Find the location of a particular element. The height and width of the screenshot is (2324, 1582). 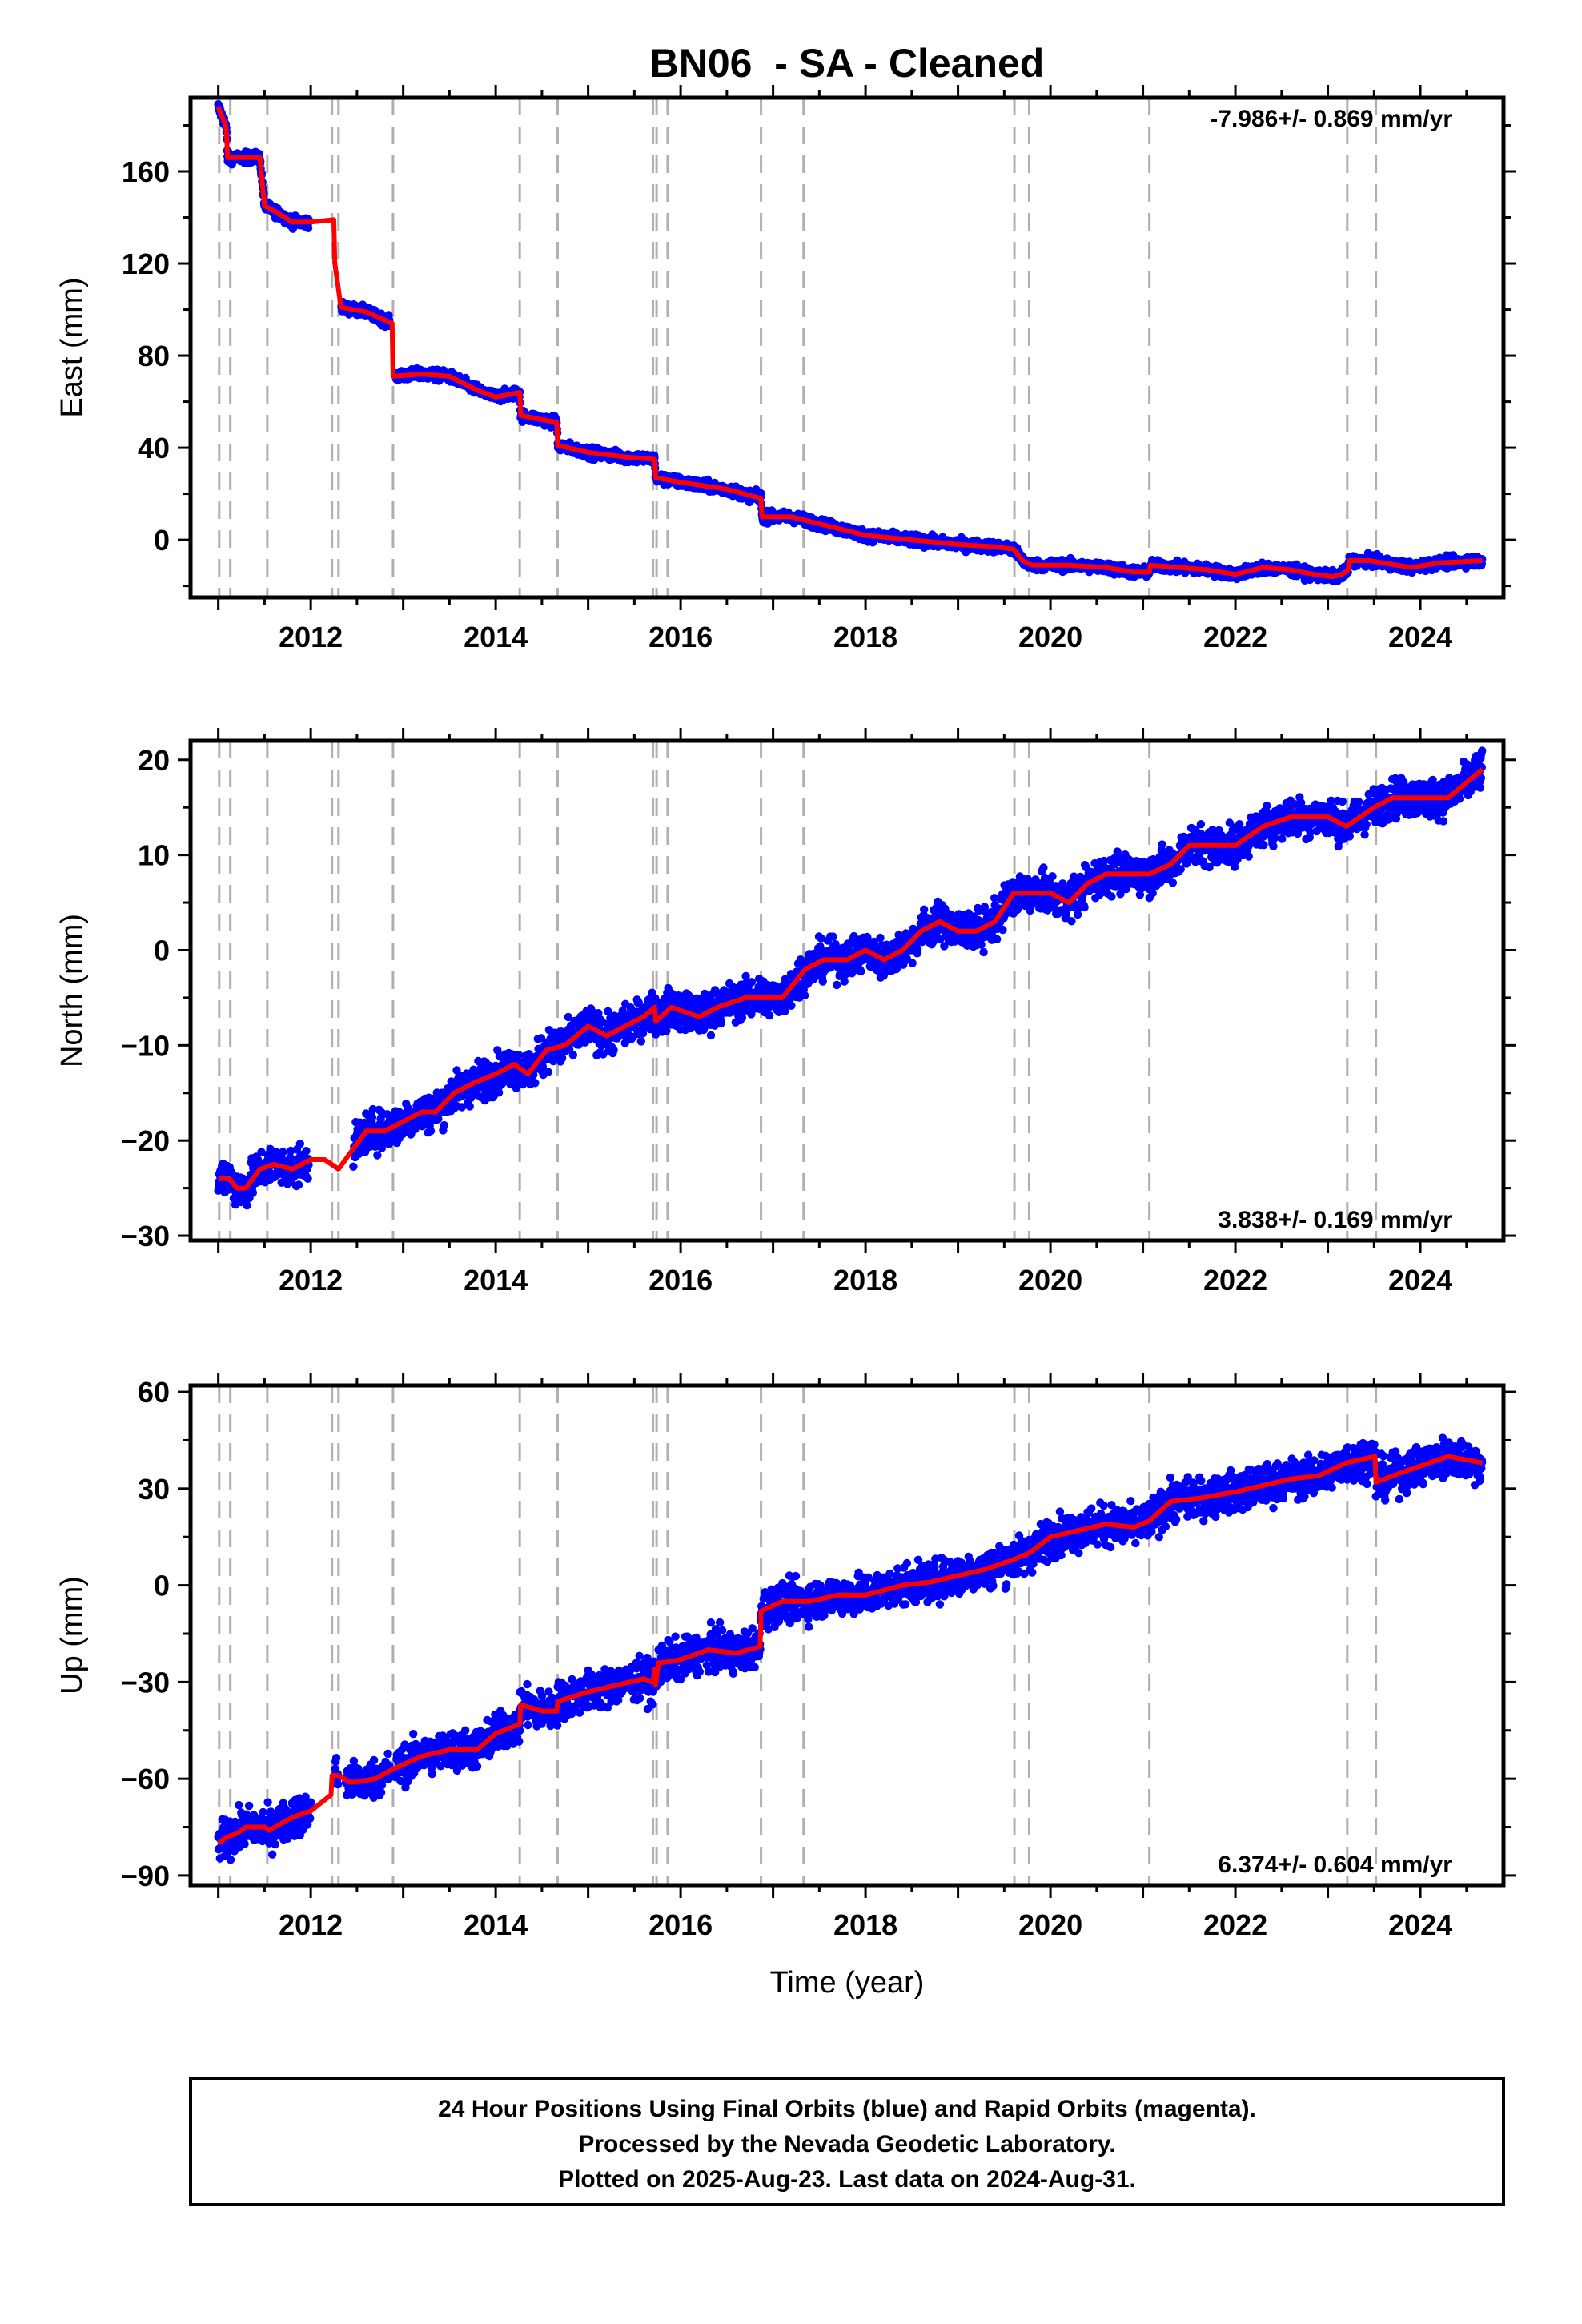

y-tick-label: 40 is located at coordinates (154, 448).